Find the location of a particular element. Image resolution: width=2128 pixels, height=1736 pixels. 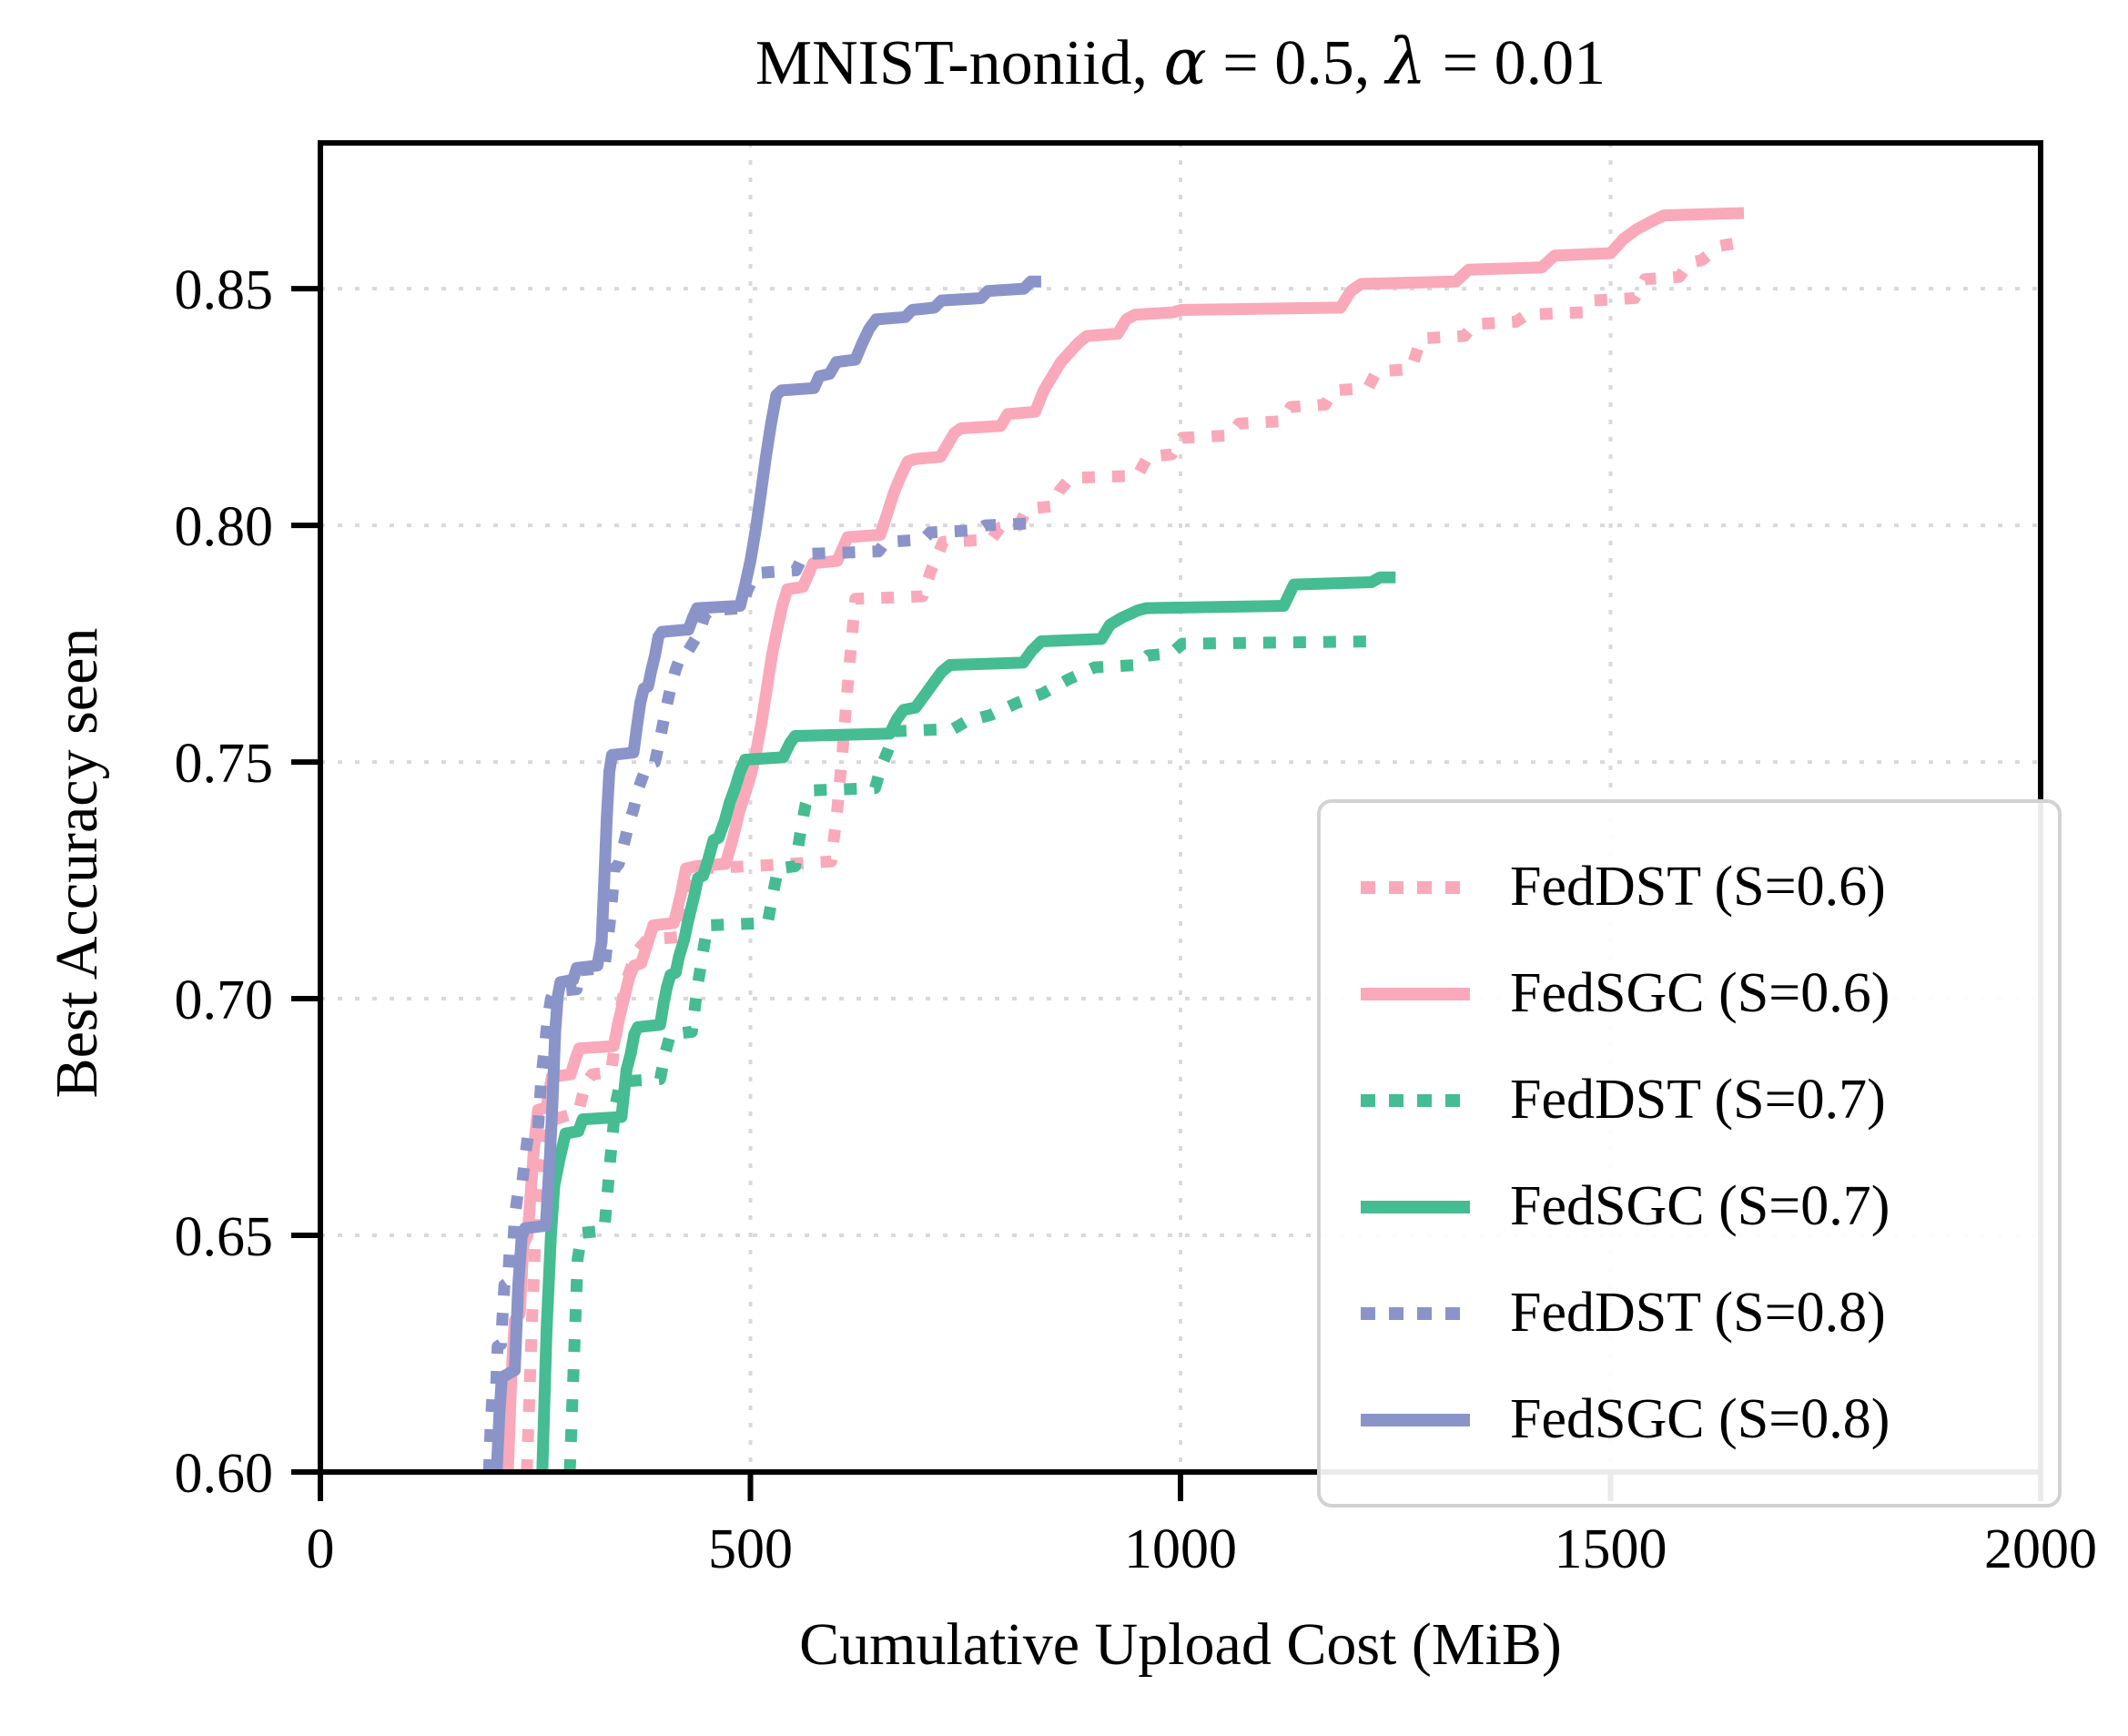

y-tick-label: 0.70 is located at coordinates (224, 1001).